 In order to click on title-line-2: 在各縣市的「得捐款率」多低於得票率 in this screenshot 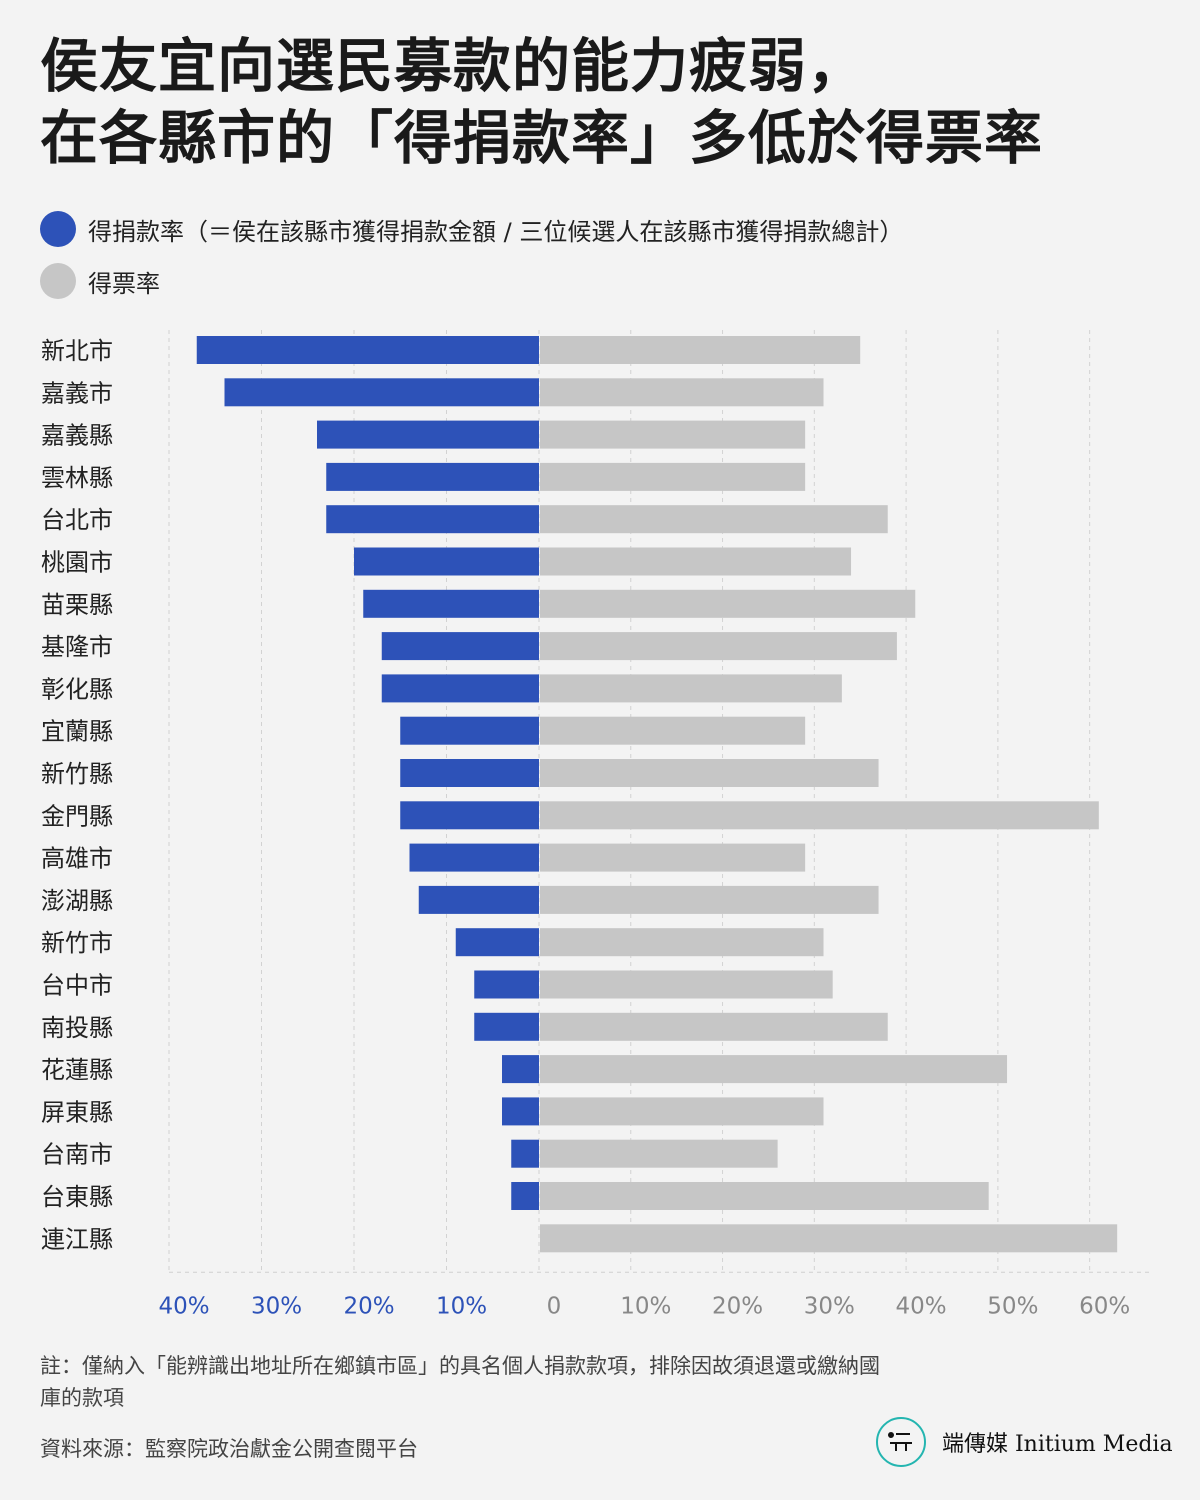, I will do `click(542, 138)`.